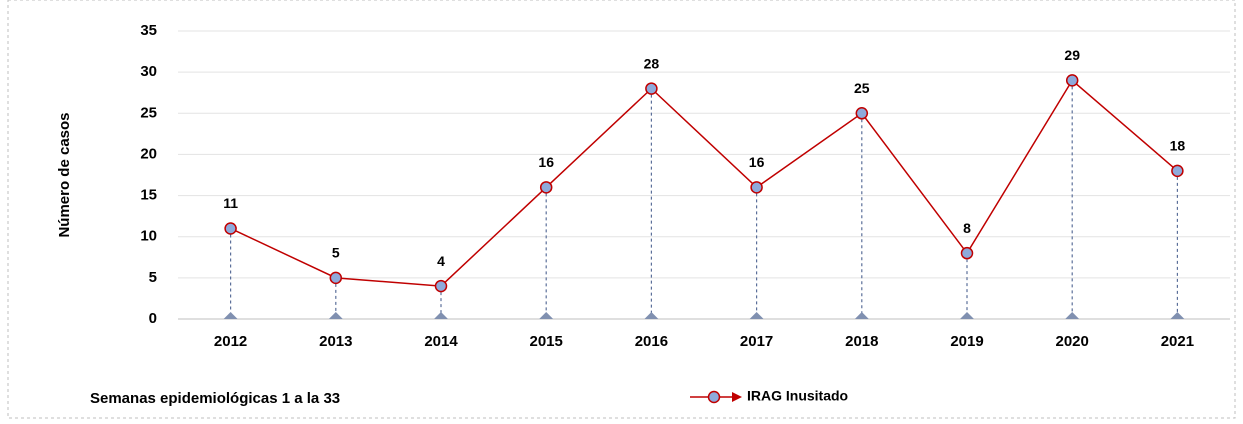  Describe the element at coordinates (546, 341) in the screenshot. I see `x-tick-label: 2015` at that location.